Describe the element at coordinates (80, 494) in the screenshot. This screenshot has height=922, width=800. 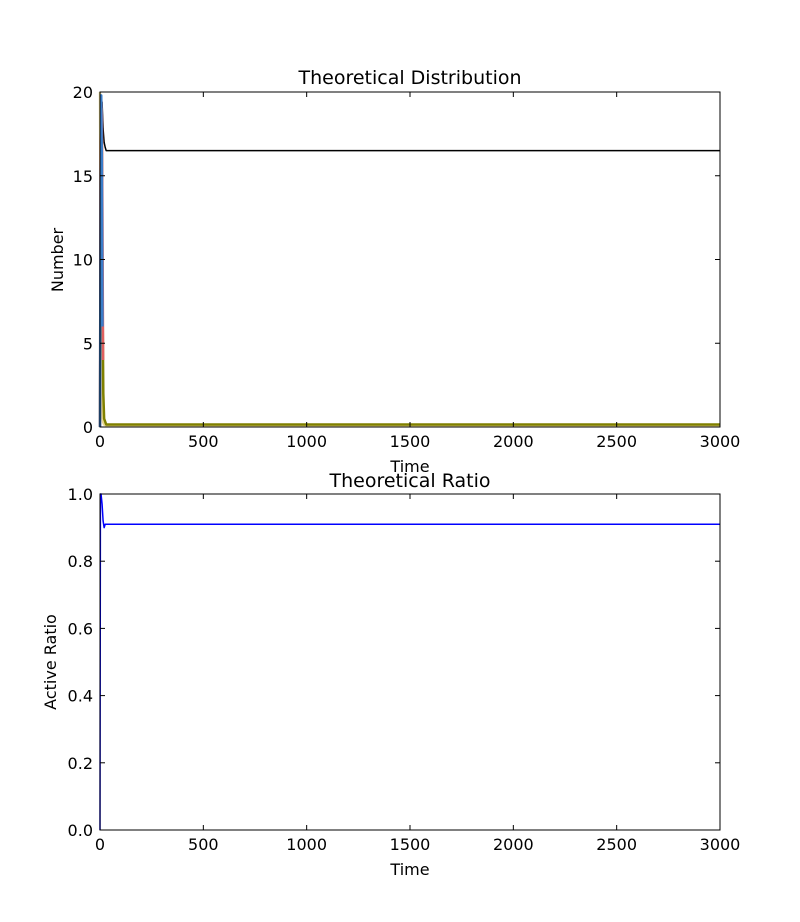
I see `y-tick-label: 1.0` at that location.